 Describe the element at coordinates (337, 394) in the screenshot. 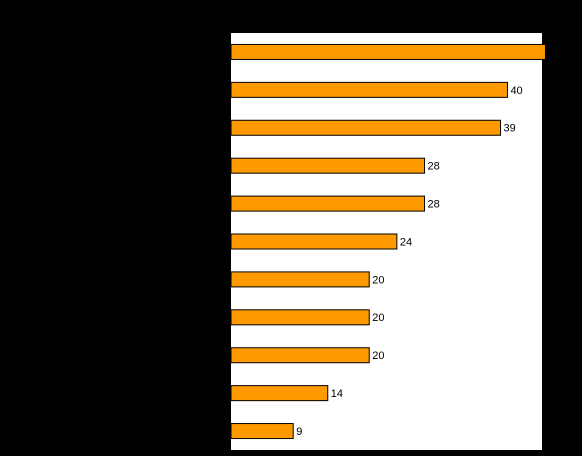

I see `value-label: 14` at that location.